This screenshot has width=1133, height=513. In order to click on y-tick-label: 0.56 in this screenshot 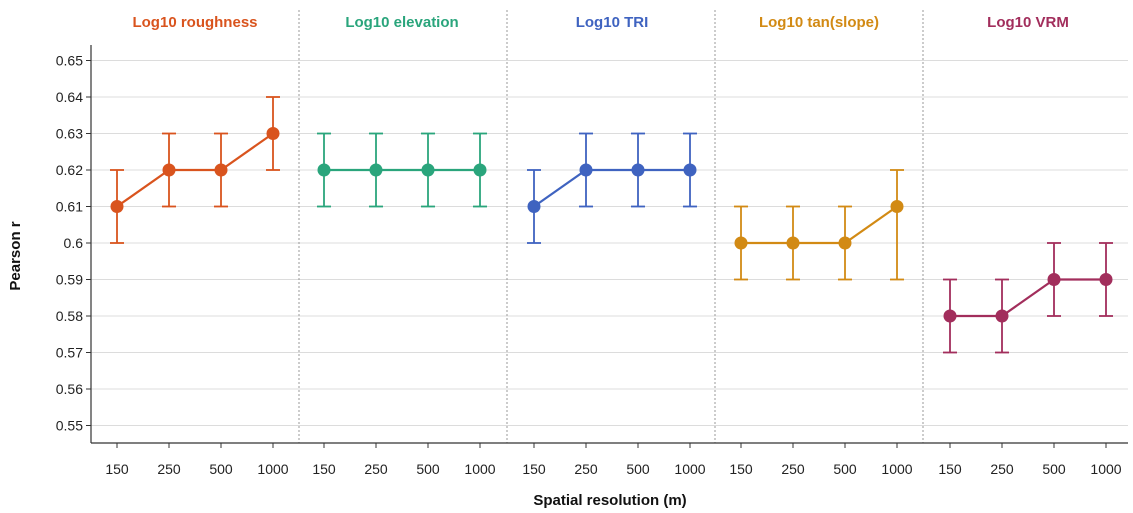, I will do `click(69, 389)`.